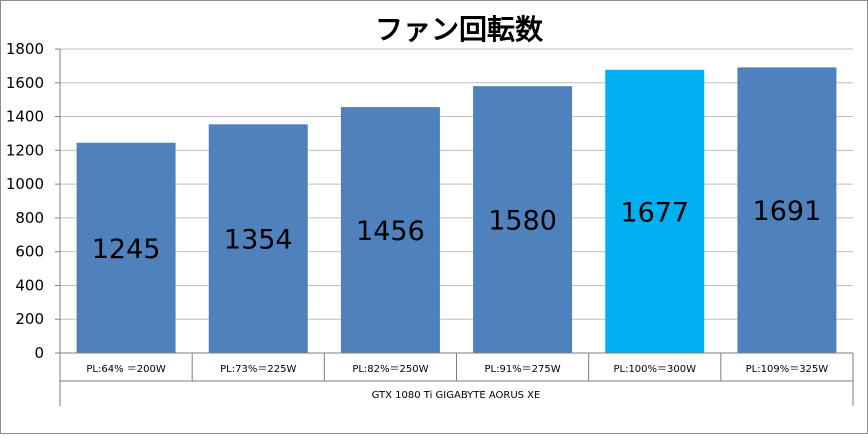 This screenshot has height=438, width=868. I want to click on y-tick-label: 1000, so click(25, 184).